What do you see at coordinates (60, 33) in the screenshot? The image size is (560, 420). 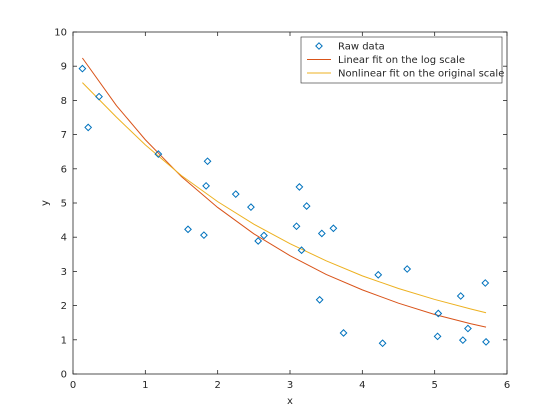 I see `y-tick-label: 10` at bounding box center [60, 33].